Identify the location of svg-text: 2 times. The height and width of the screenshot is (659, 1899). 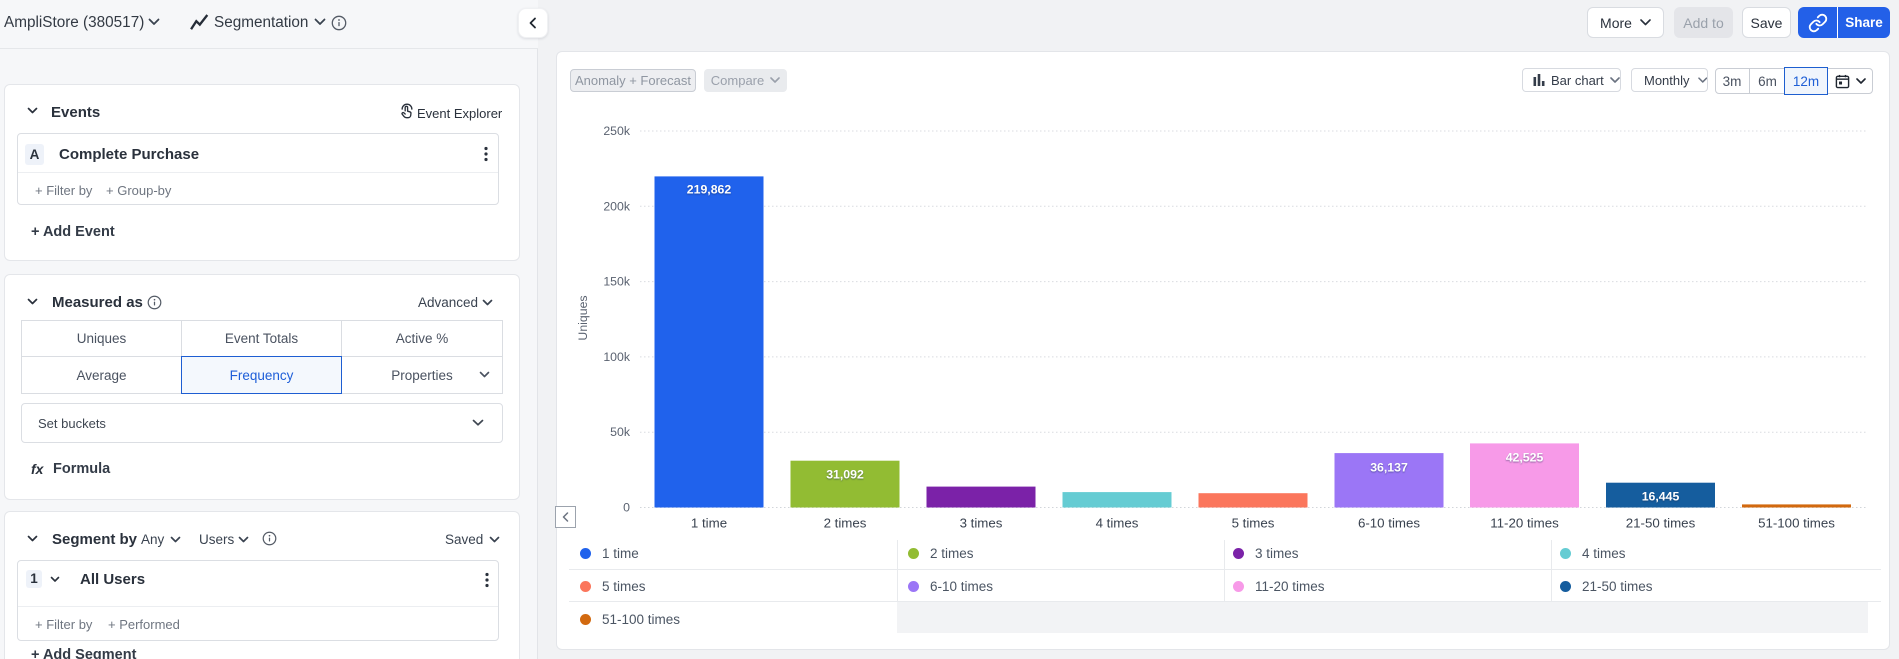
(845, 523).